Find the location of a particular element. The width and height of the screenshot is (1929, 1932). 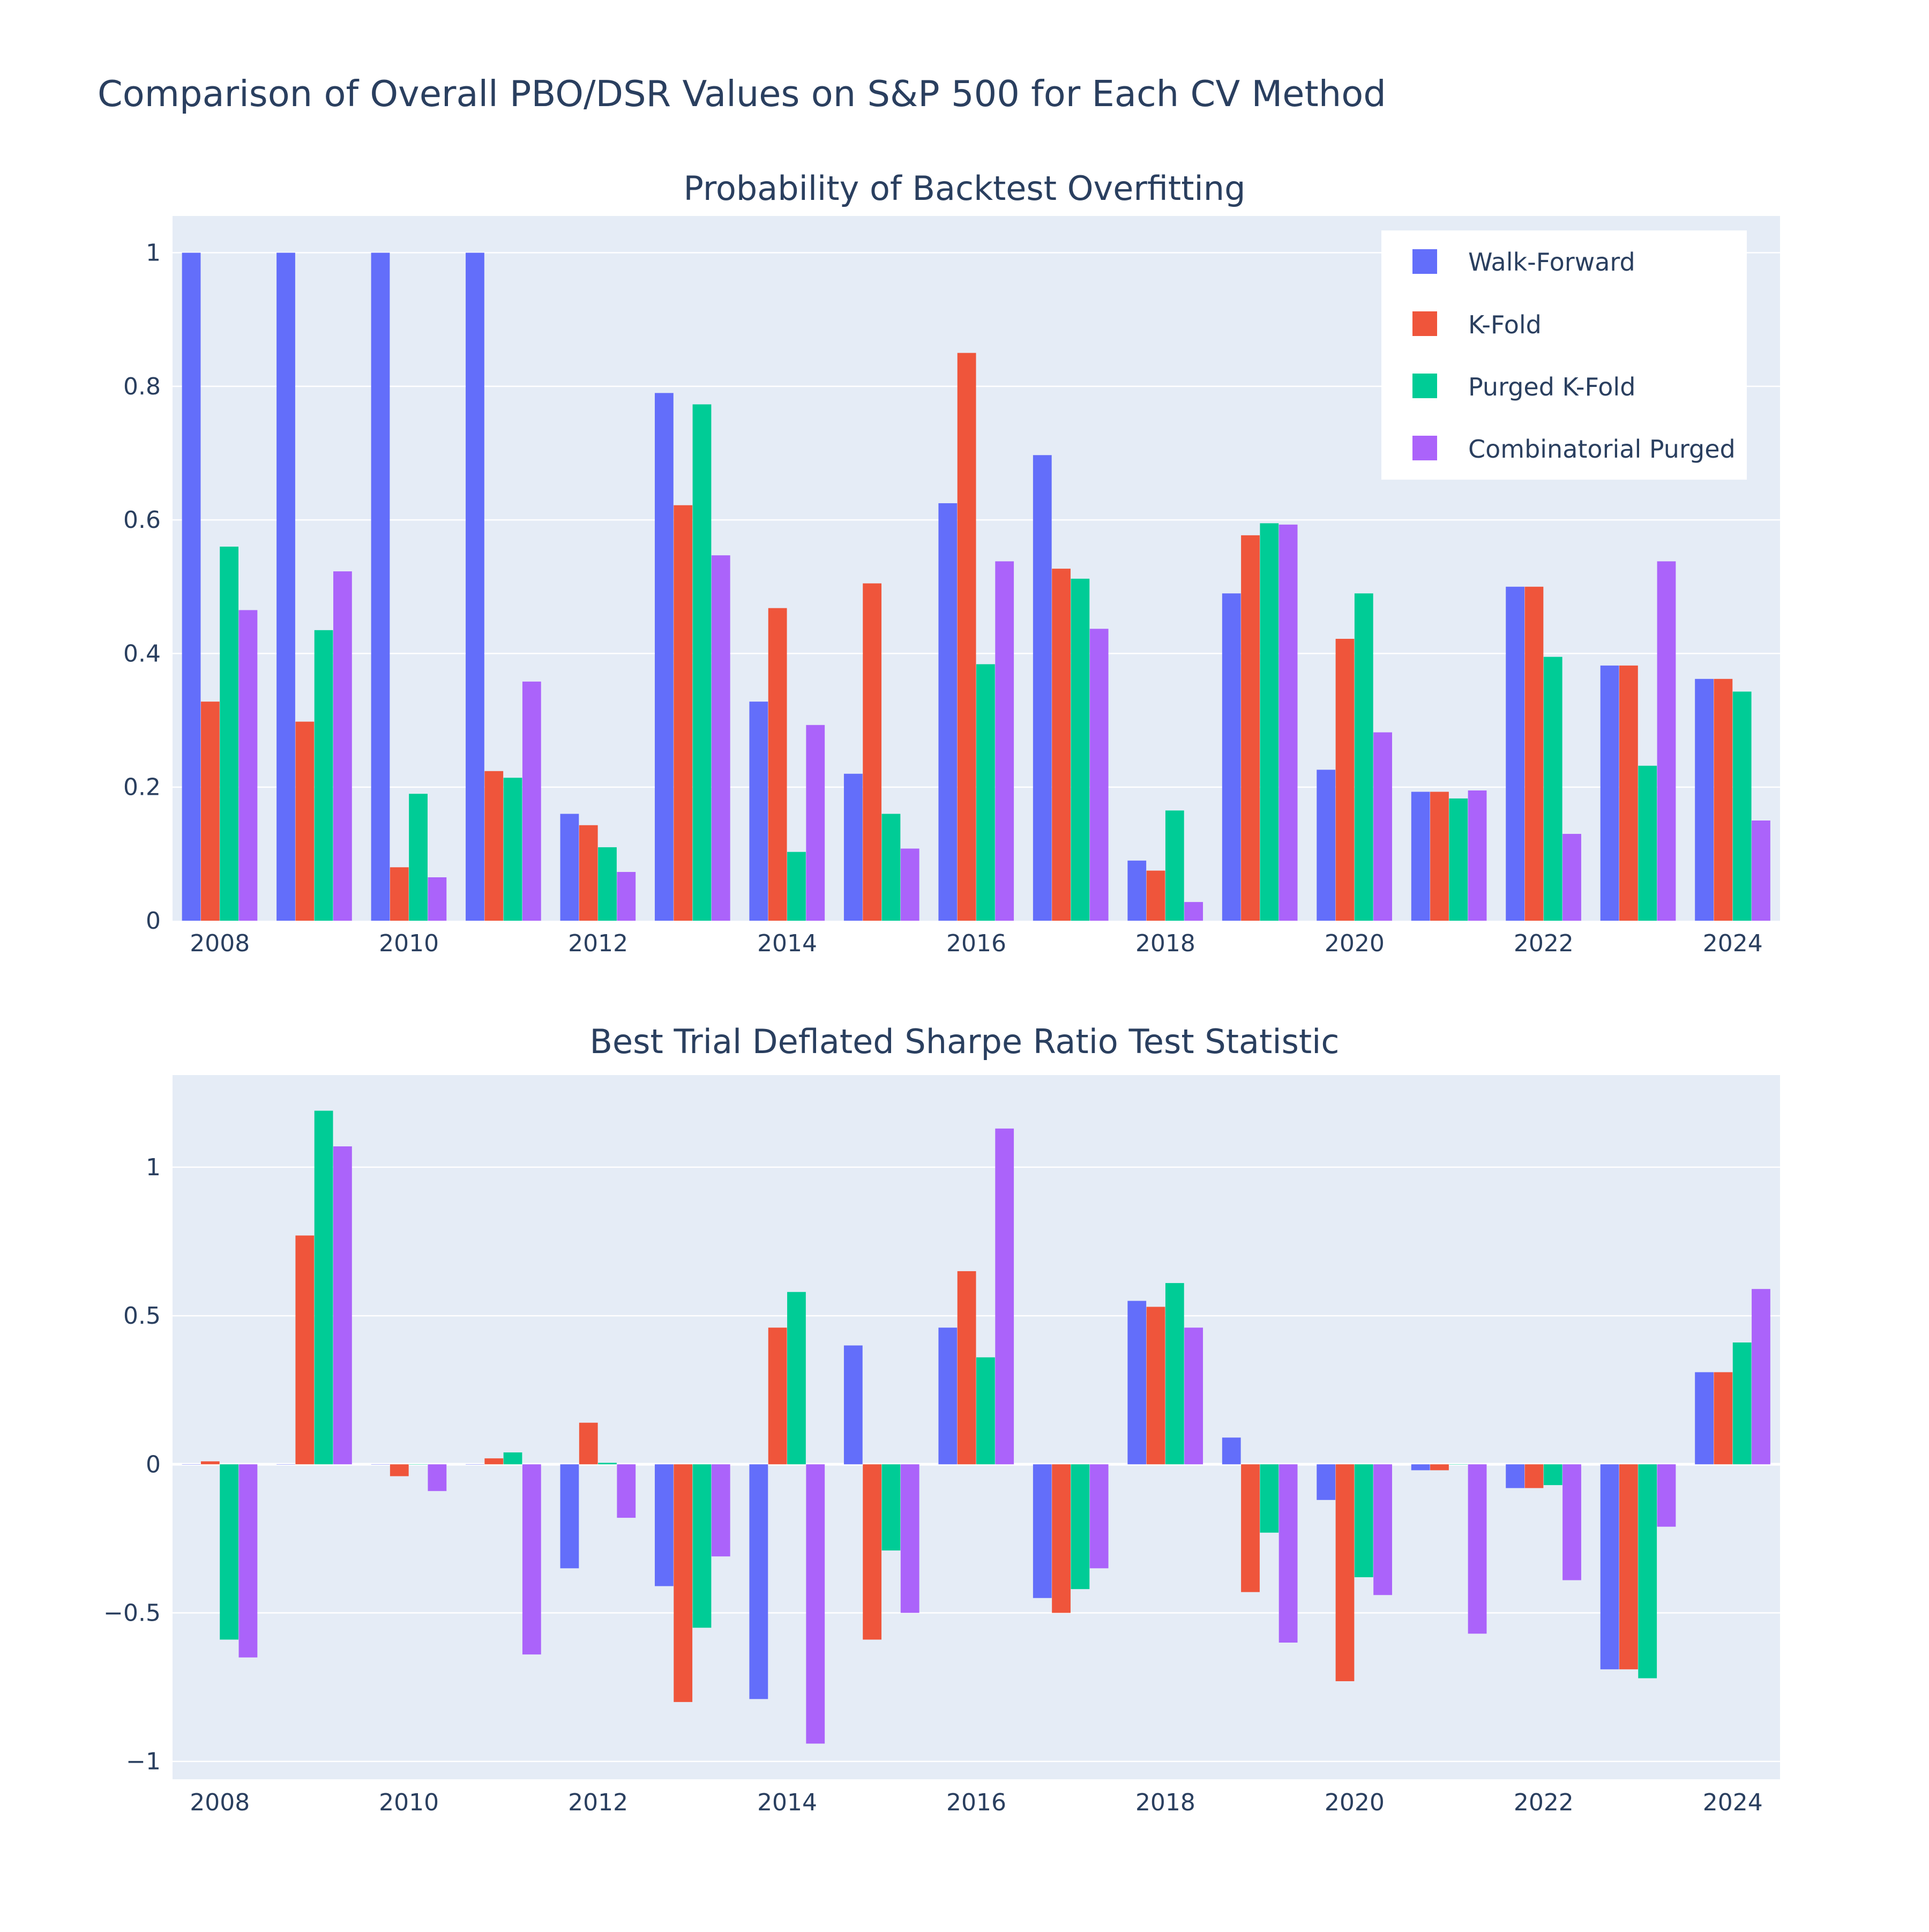

bar-combinatorial-purged-2022 is located at coordinates (1571, 877).